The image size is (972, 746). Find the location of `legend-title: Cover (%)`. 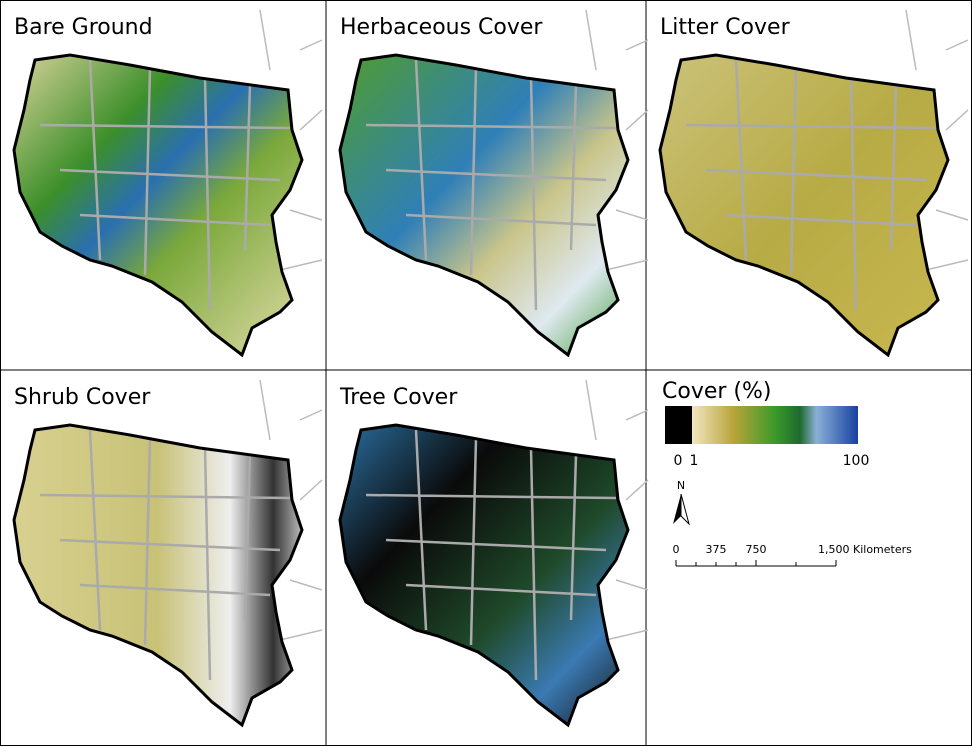

legend-title: Cover (%) is located at coordinates (716, 391).